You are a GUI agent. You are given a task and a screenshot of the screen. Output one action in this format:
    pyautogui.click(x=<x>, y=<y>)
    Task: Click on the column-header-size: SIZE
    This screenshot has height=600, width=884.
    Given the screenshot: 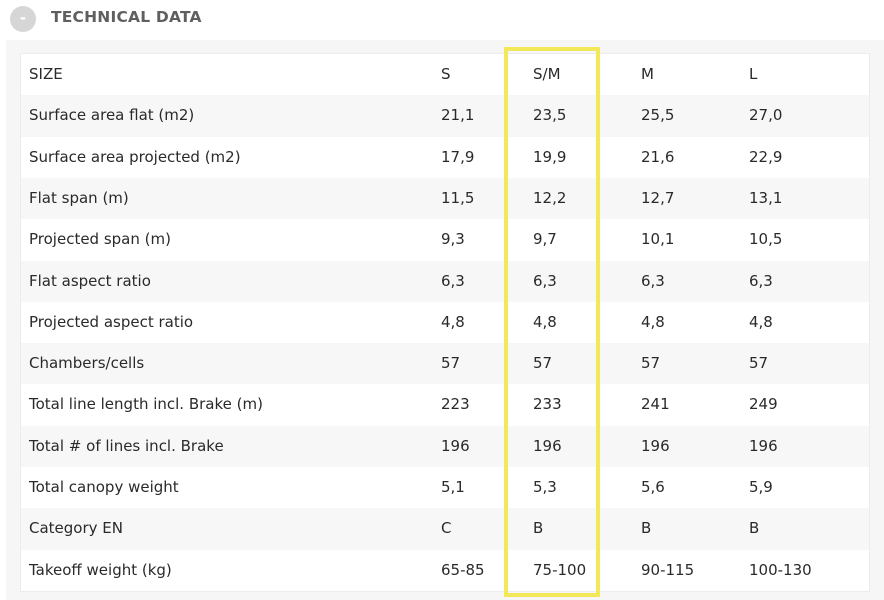 What is the action you would take?
    pyautogui.click(x=46, y=74)
    